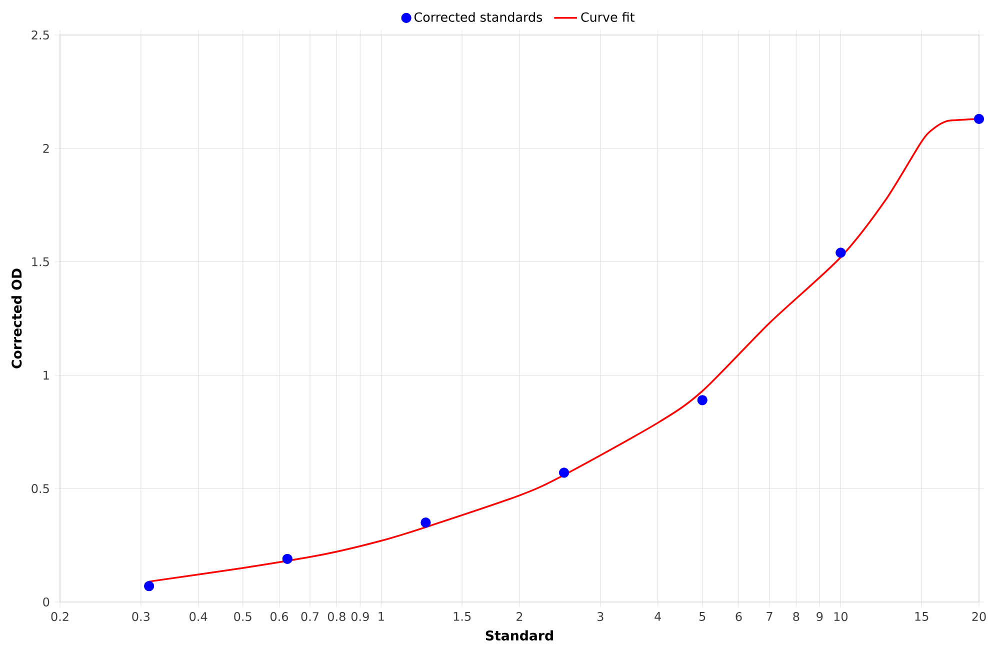 The height and width of the screenshot is (660, 990). What do you see at coordinates (819, 617) in the screenshot?
I see `x-tick-label: 9` at bounding box center [819, 617].